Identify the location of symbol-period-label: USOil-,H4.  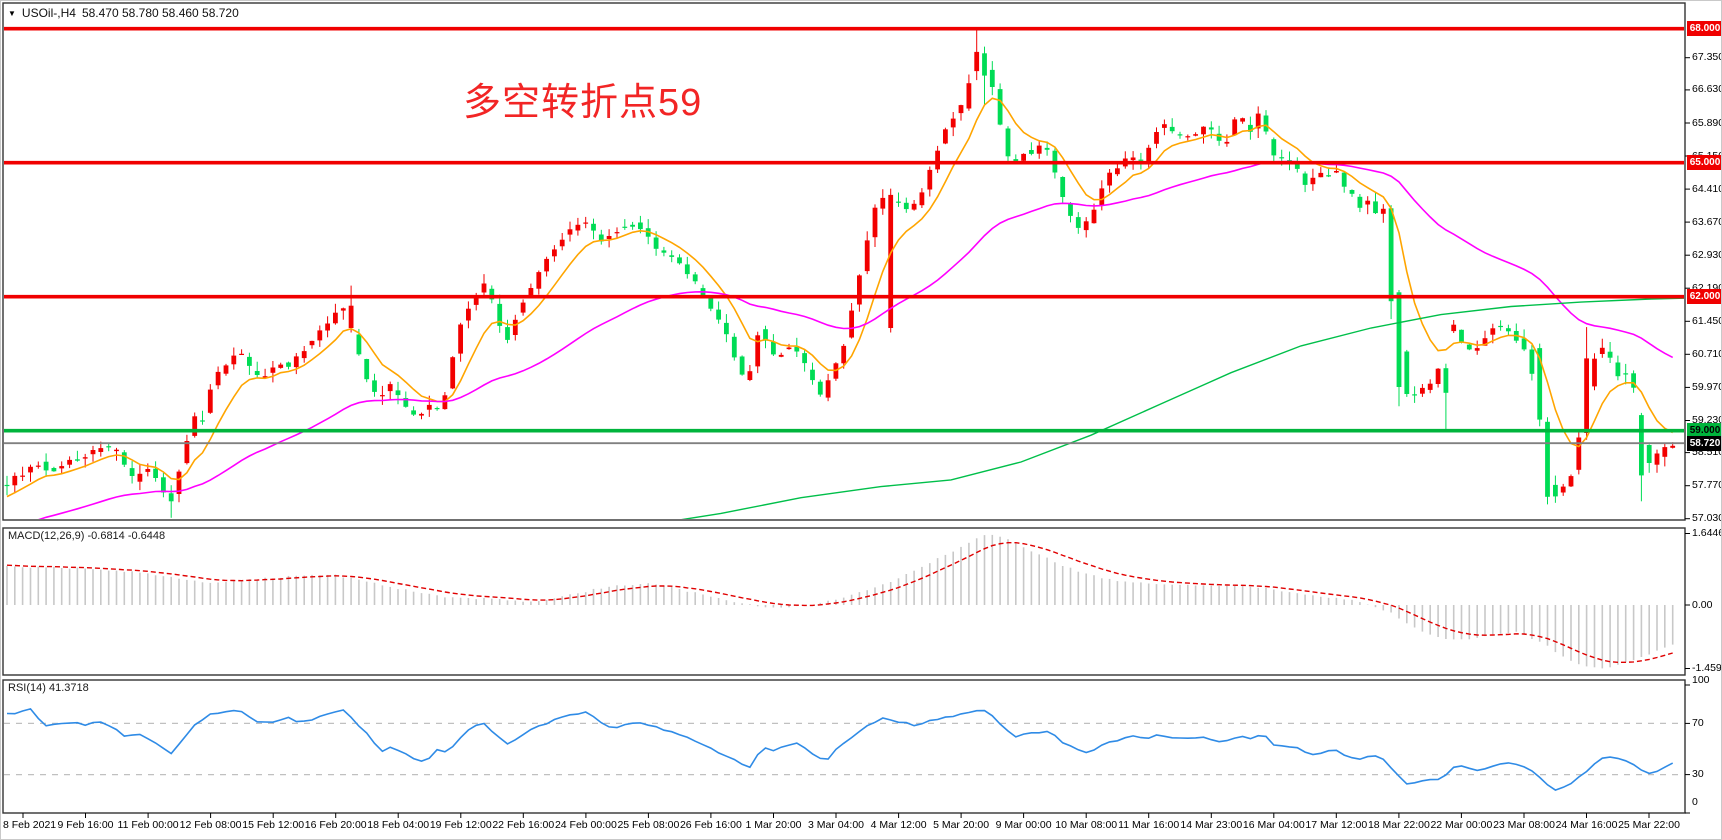
(48, 13).